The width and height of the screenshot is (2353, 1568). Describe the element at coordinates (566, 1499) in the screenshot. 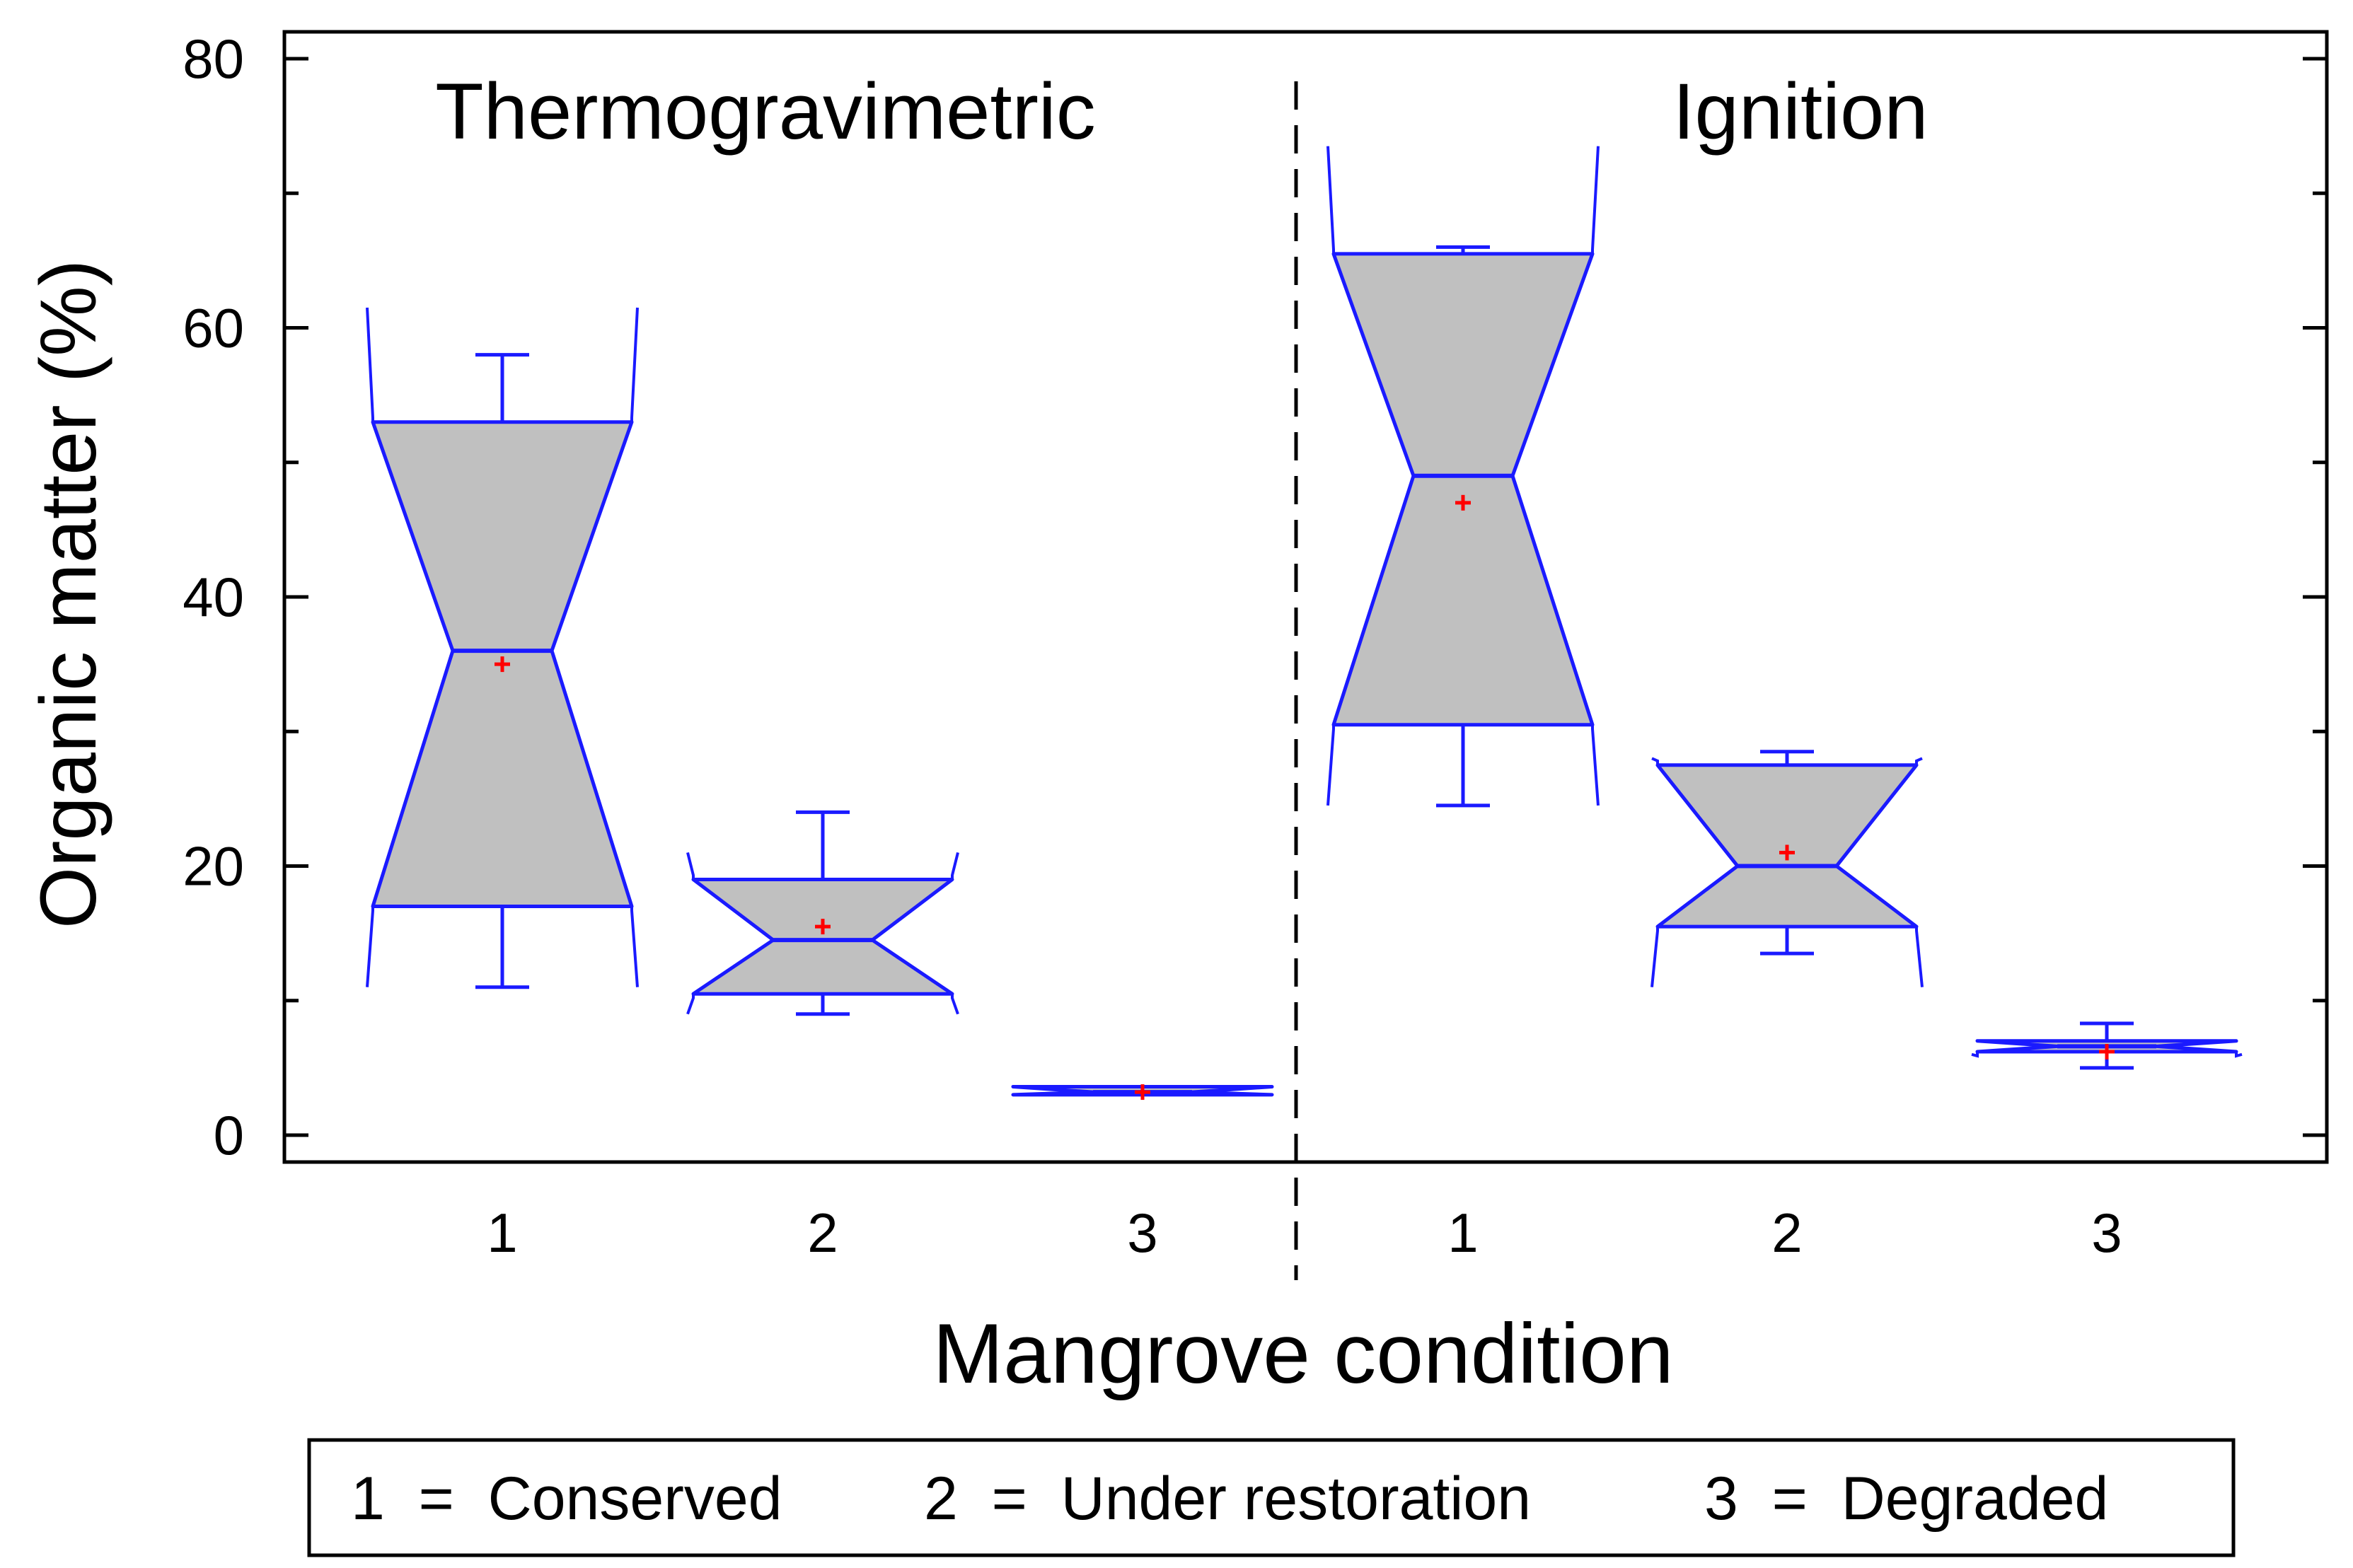

I see `legend-entry-conserved: 1 = Conserved` at that location.